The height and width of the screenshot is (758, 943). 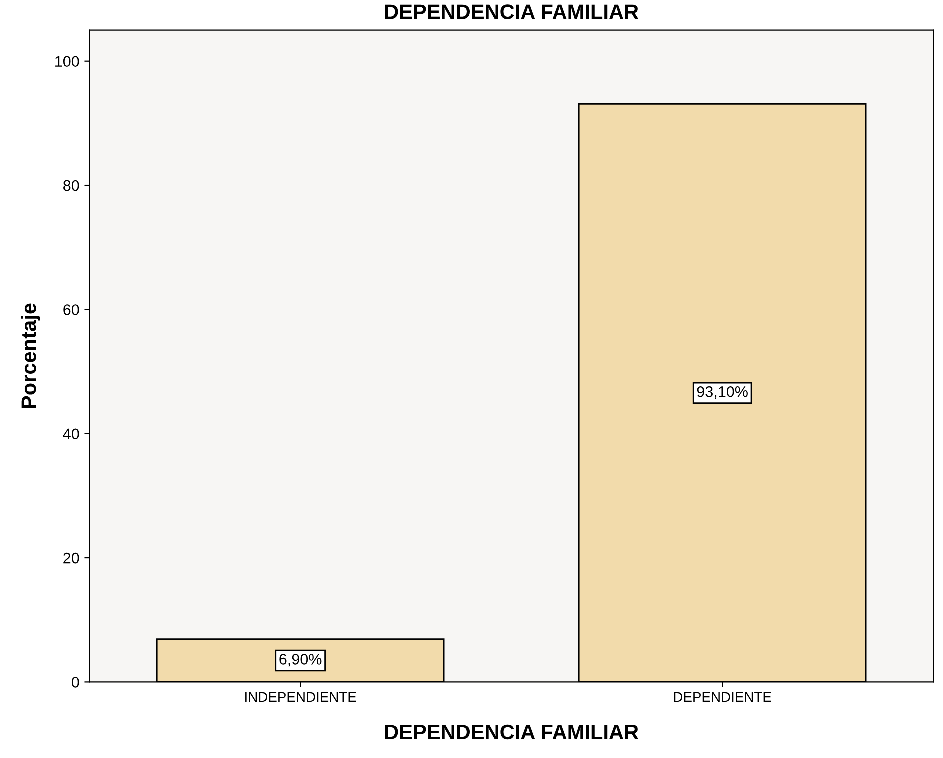 What do you see at coordinates (72, 310) in the screenshot?
I see `y-tick-label: 60` at bounding box center [72, 310].